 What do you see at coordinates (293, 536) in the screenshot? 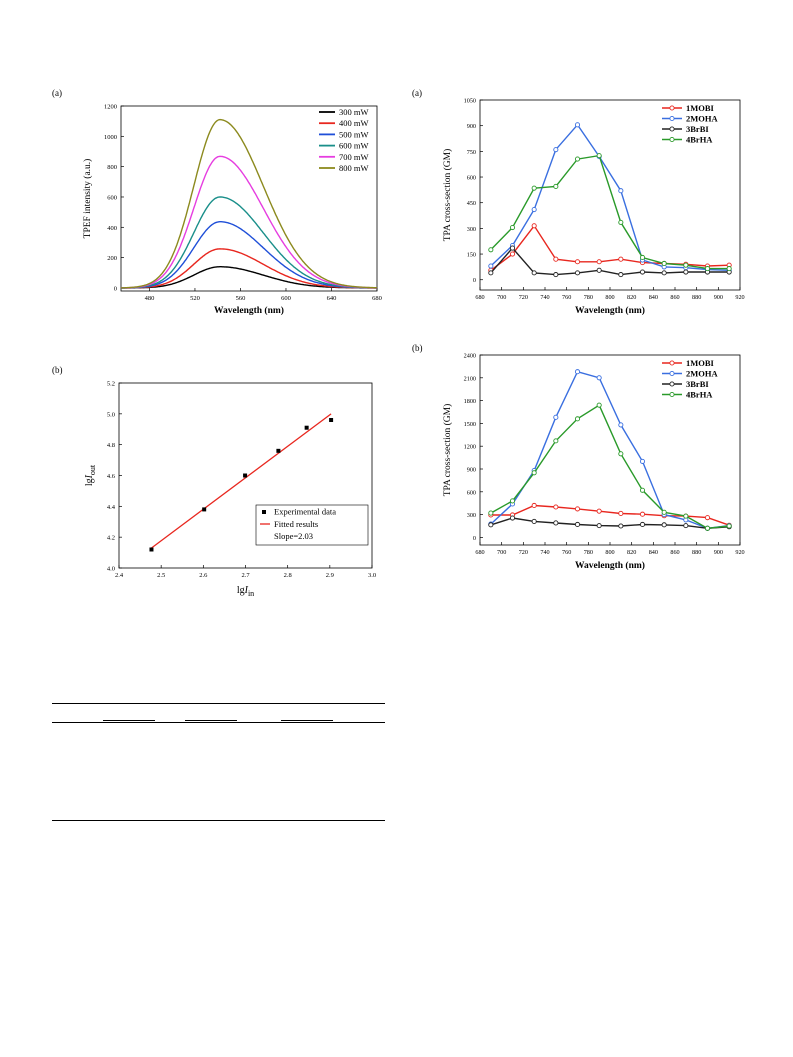
I see `legend-label-slope: Slope=2.03` at bounding box center [293, 536].